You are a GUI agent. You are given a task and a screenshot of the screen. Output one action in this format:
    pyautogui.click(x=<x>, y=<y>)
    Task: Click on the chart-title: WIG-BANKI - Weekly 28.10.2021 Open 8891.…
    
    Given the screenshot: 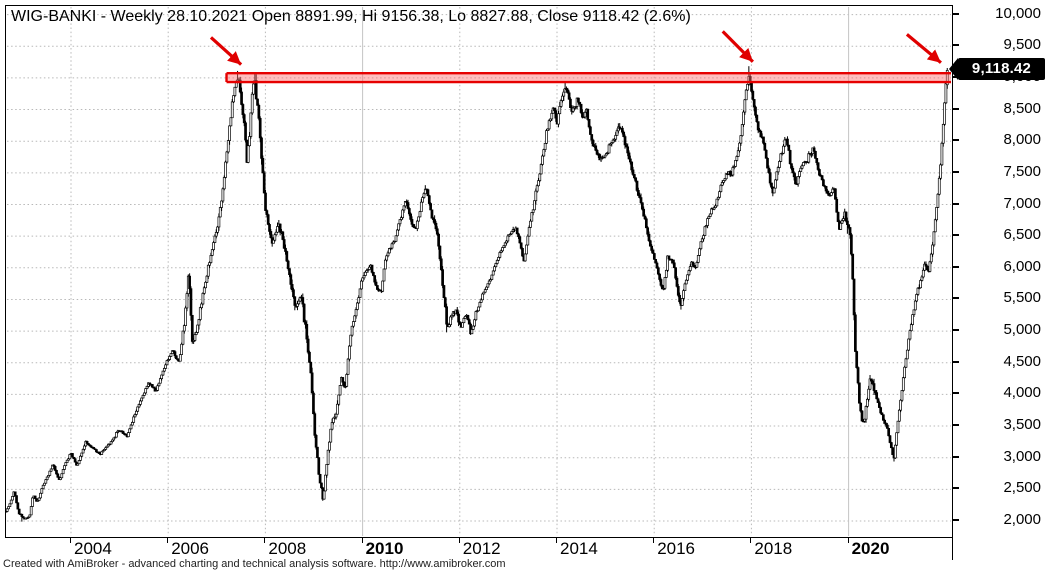 What is the action you would take?
    pyautogui.click(x=351, y=16)
    